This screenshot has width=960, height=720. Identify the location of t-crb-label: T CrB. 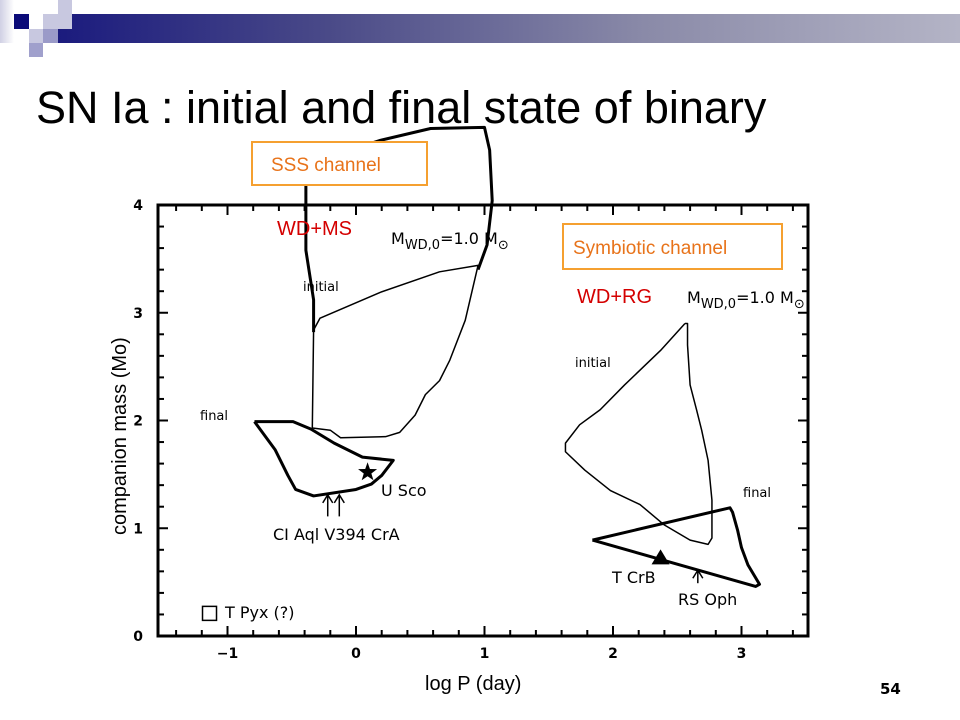
(633, 577).